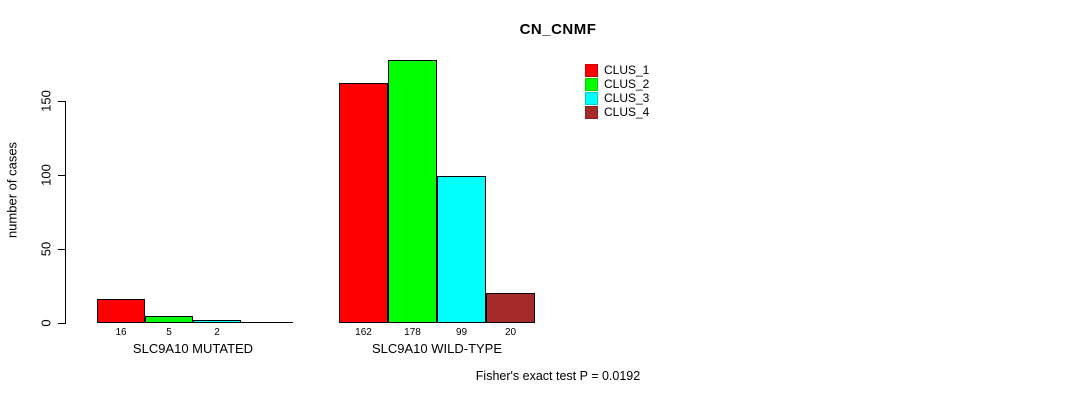 This screenshot has height=400, width=1090. What do you see at coordinates (12, 190) in the screenshot?
I see `y-axis-label: number of cases` at bounding box center [12, 190].